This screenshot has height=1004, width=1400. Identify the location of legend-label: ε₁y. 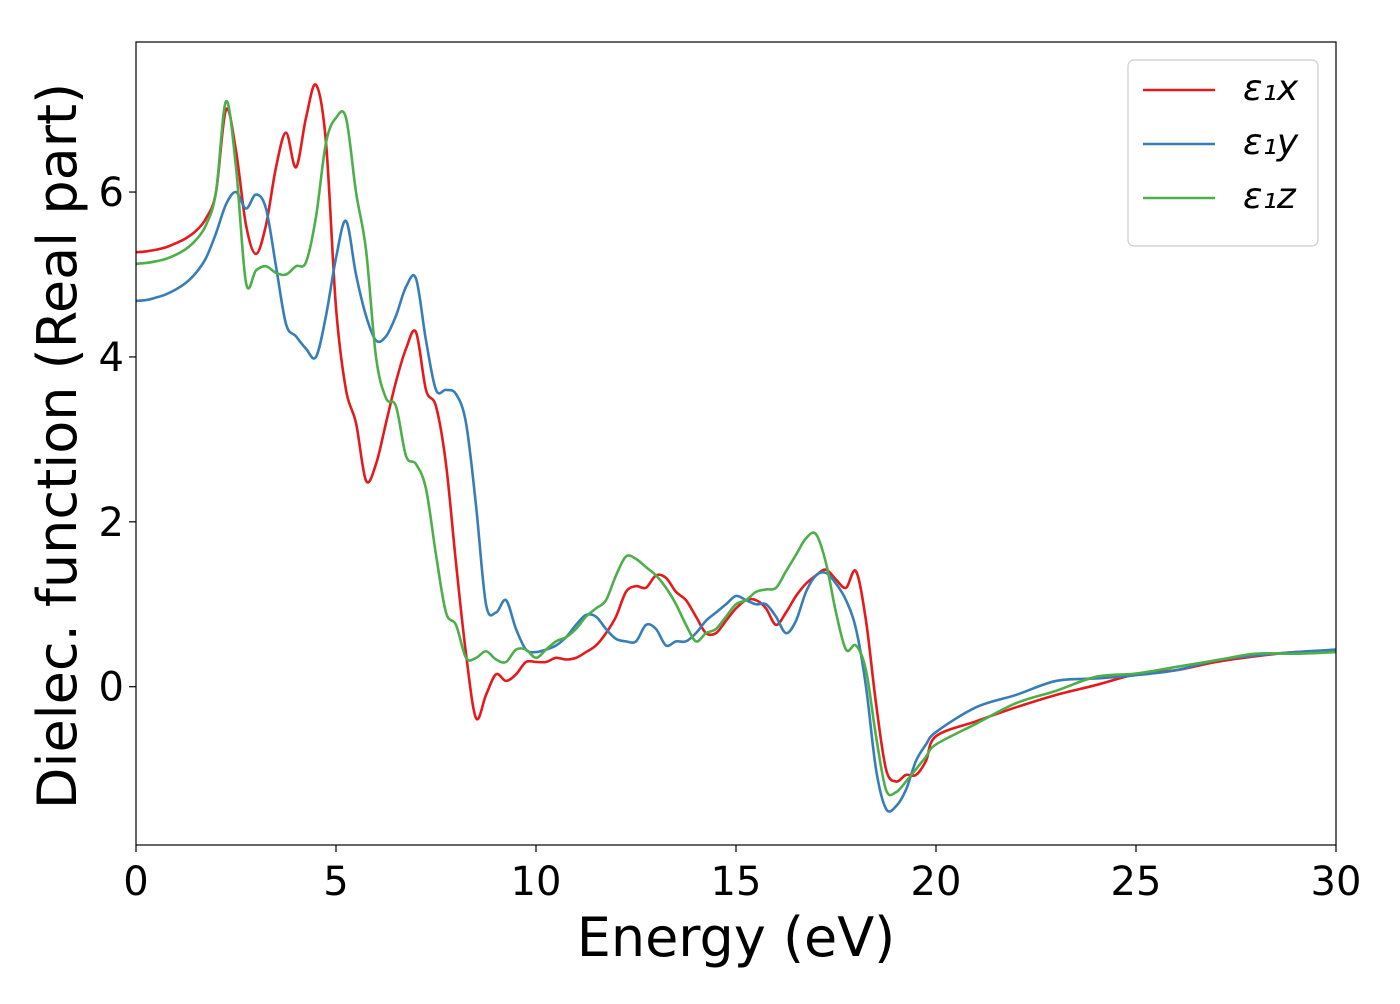
(1271, 142).